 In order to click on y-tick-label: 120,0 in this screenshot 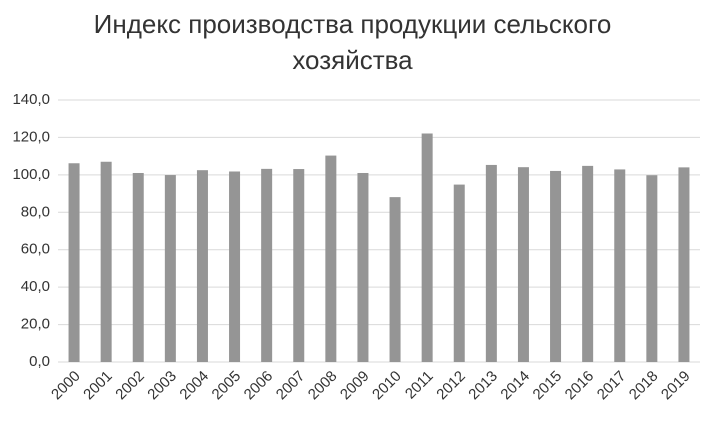, I will do `click(31, 136)`.